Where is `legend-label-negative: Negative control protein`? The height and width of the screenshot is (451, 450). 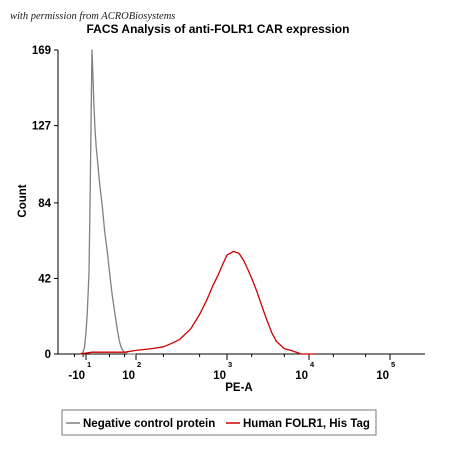 legend-label-negative: Negative control protein is located at coordinates (149, 424).